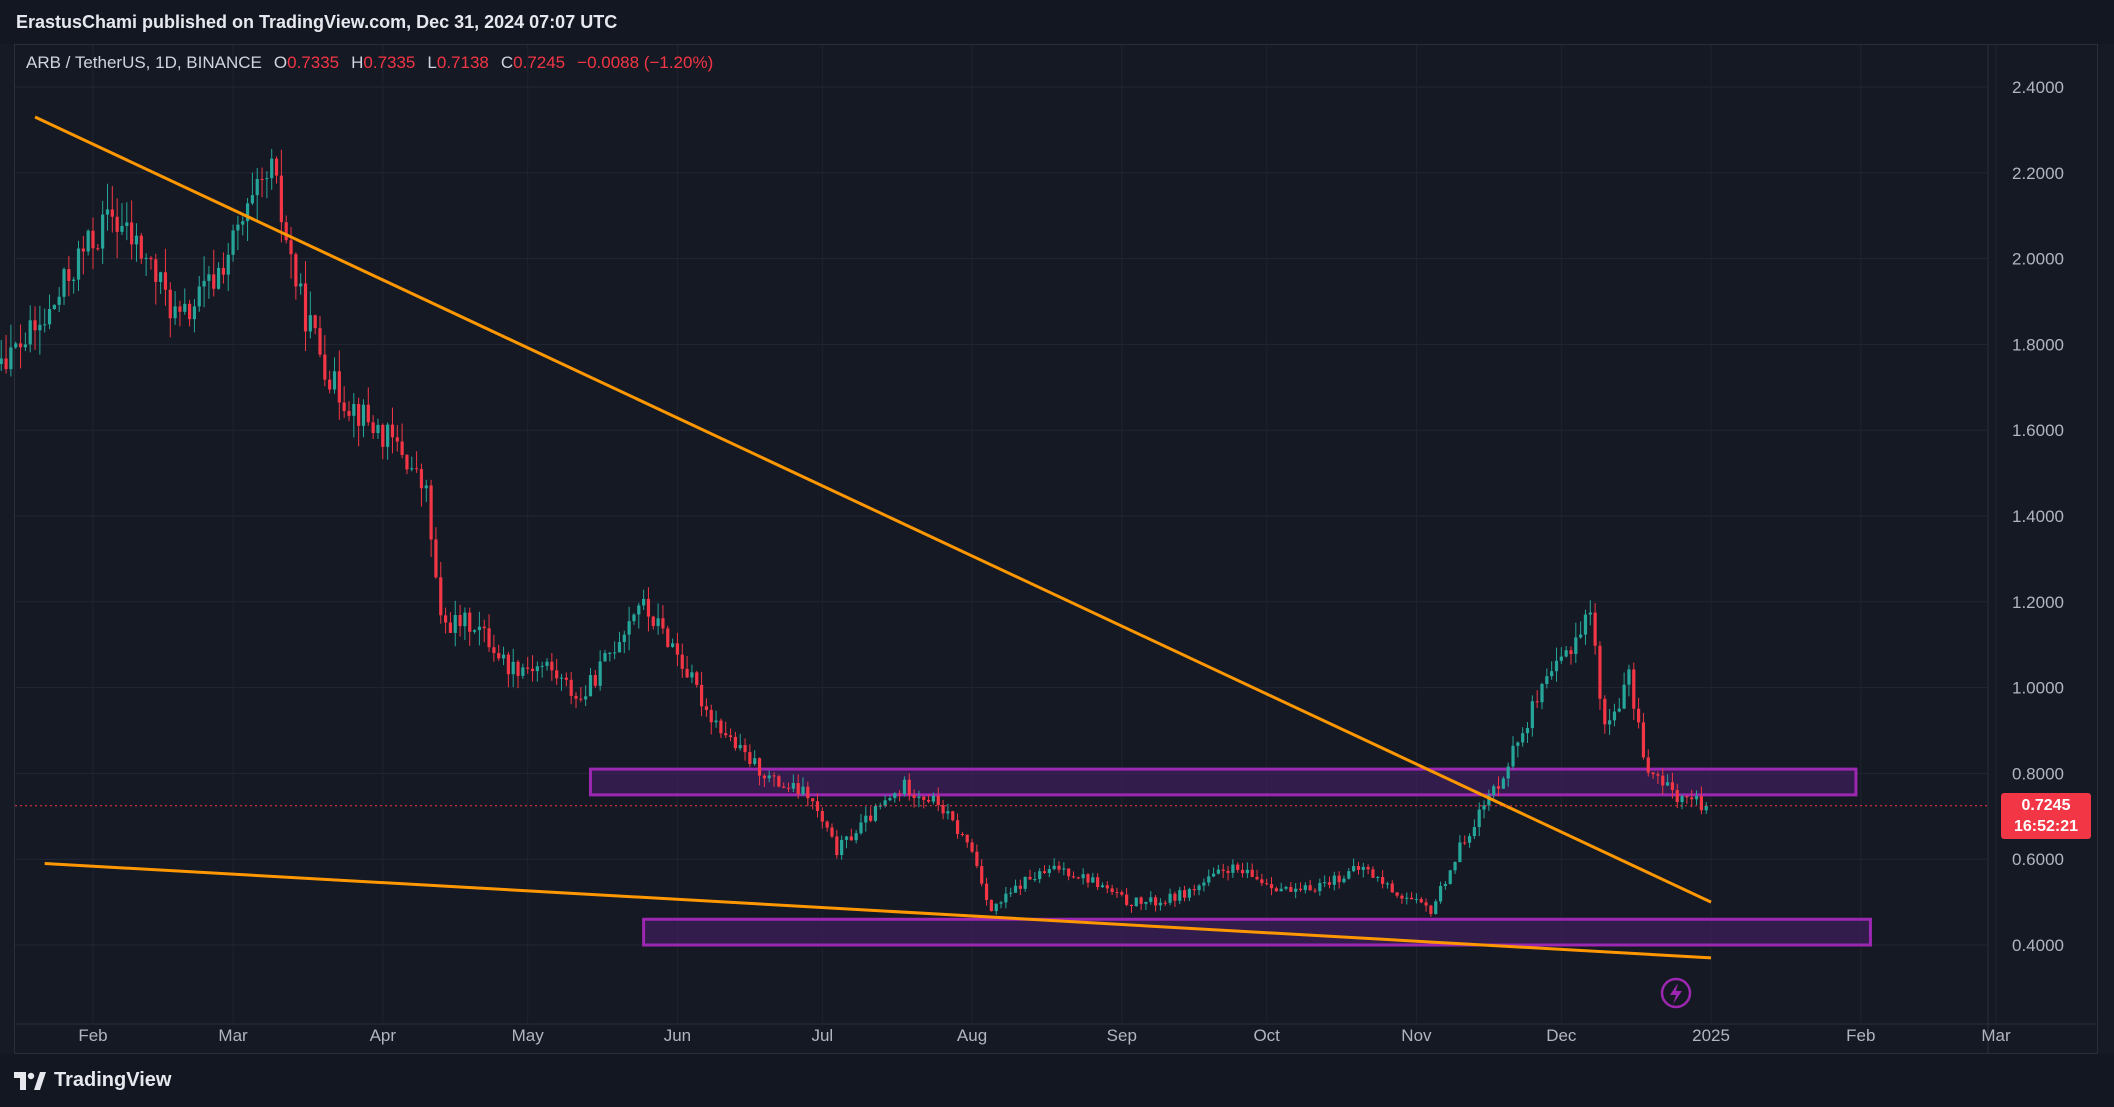 The height and width of the screenshot is (1107, 2114). Describe the element at coordinates (357, 62) in the screenshot. I see `high-label: H` at that location.